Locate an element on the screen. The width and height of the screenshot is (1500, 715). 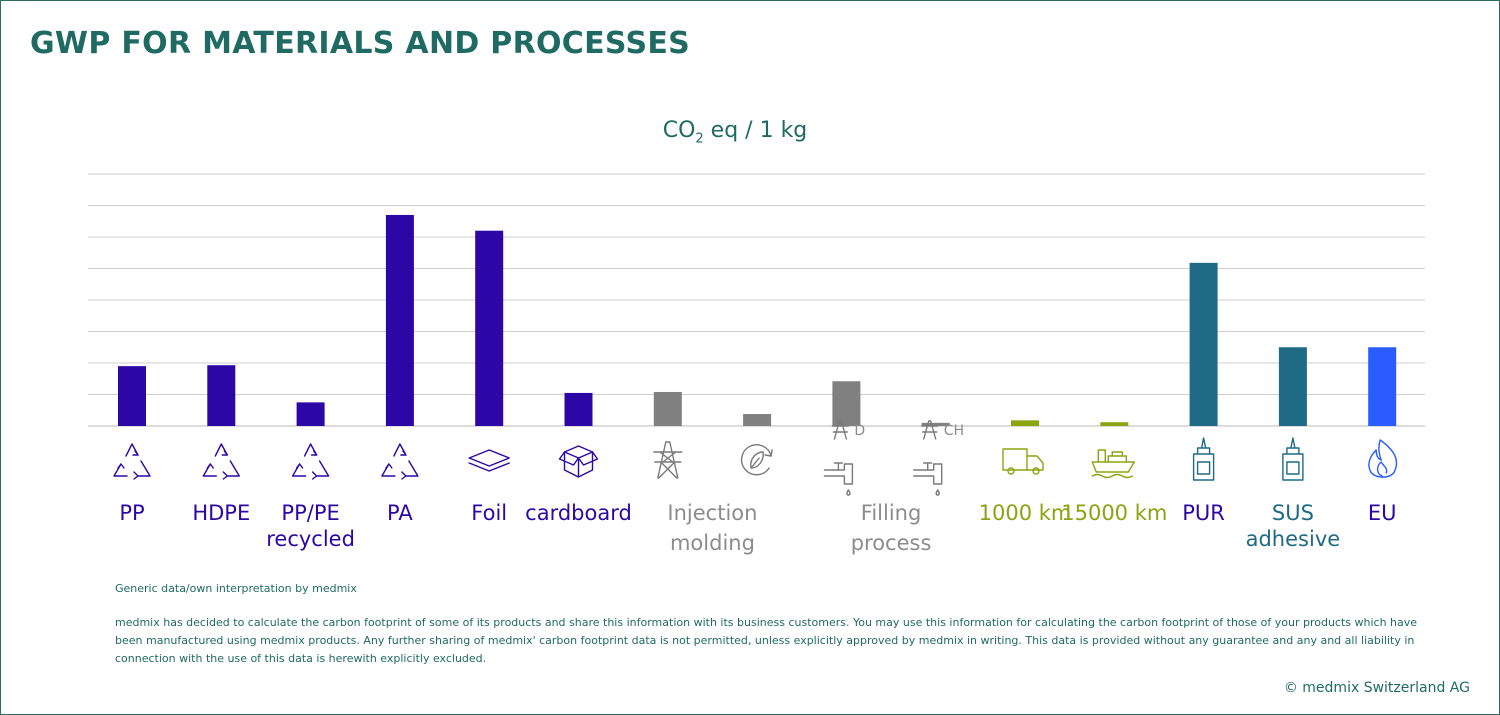
icon-tag: D is located at coordinates (859, 431).